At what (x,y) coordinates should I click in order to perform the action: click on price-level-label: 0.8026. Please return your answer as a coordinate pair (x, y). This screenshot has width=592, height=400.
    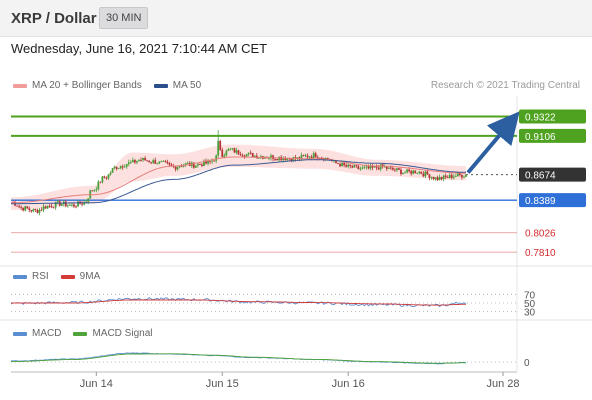
    Looking at the image, I should click on (540, 234).